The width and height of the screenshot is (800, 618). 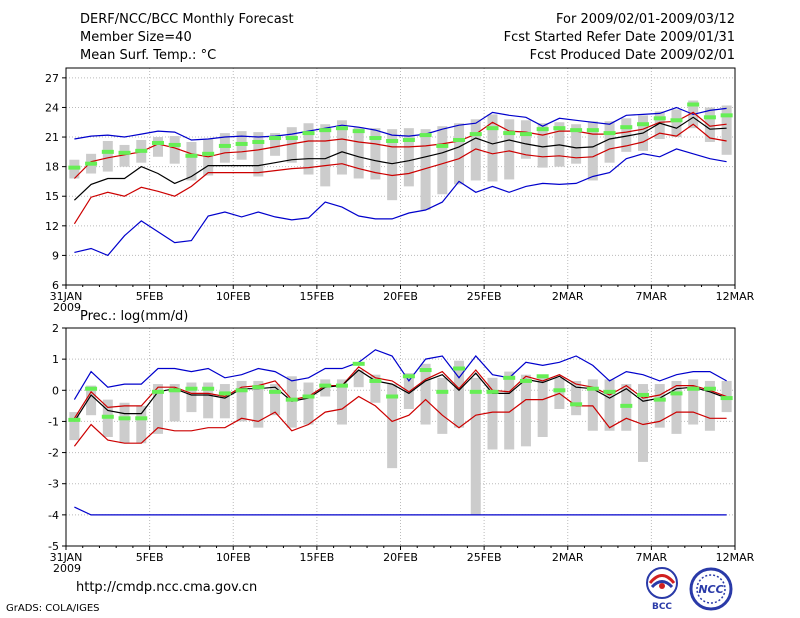 I want to click on precip-xtick-year: 2009, so click(x=67, y=568).